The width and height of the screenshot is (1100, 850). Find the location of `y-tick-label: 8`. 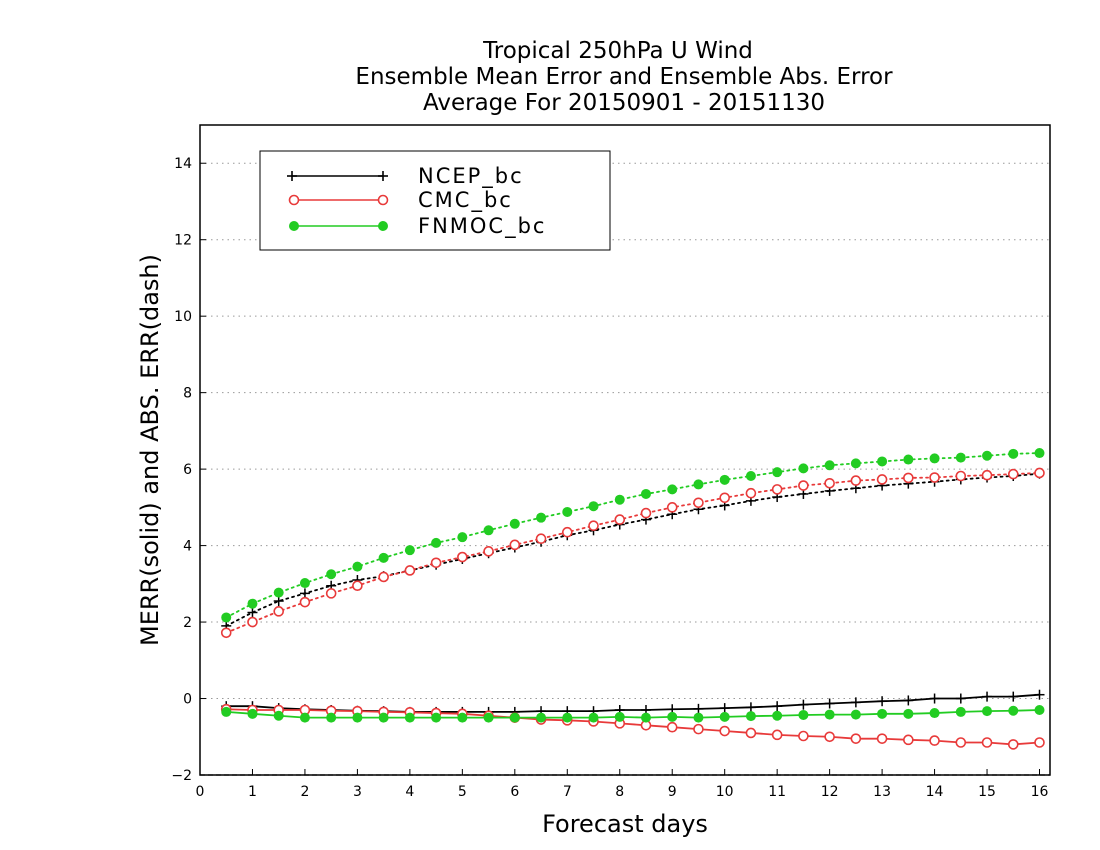

y-tick-label: 8 is located at coordinates (187, 394).